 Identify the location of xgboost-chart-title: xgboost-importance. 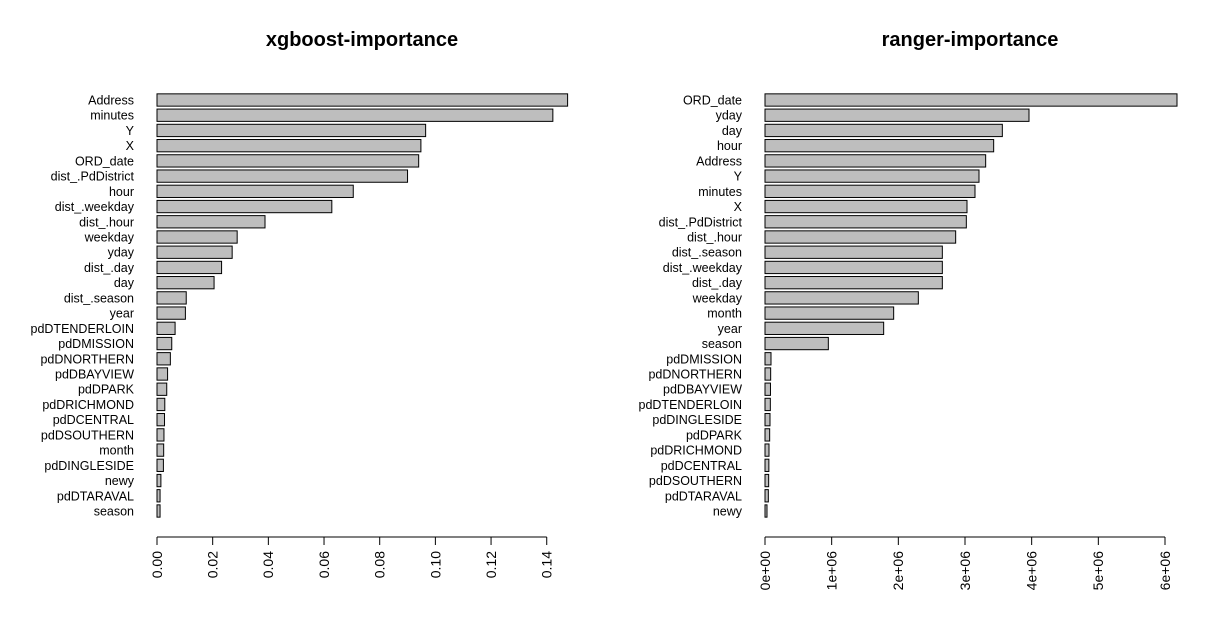
(362, 40).